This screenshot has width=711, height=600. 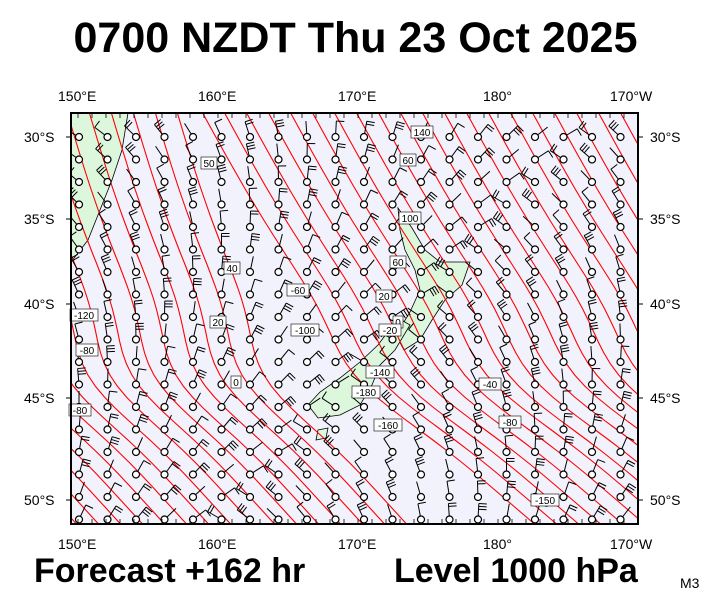 What do you see at coordinates (357, 96) in the screenshot?
I see `lon-label-top: 170°E` at bounding box center [357, 96].